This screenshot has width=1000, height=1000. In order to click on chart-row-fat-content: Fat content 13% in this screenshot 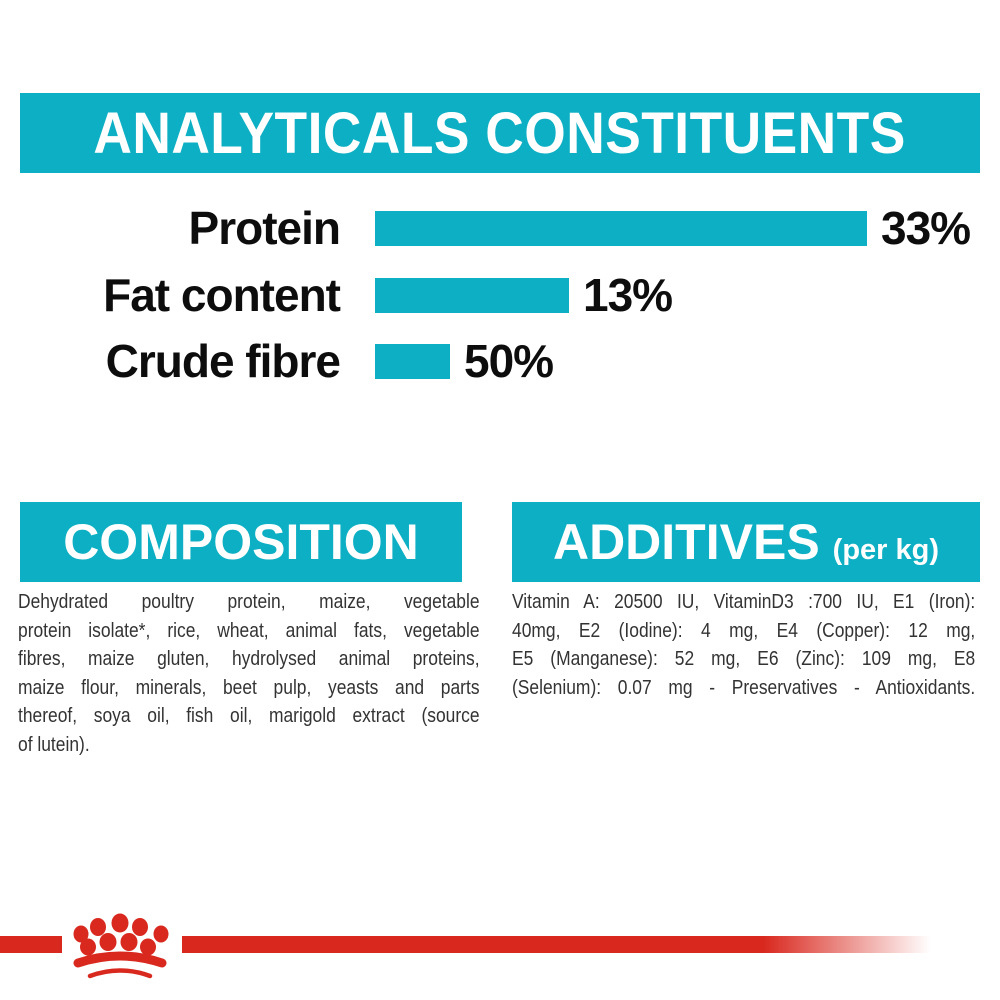, I will do `click(500, 295)`.